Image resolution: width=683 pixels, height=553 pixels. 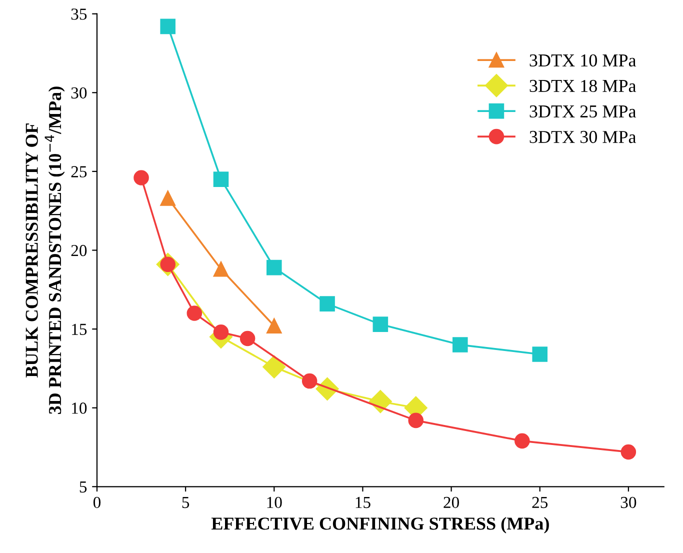 What do you see at coordinates (540, 502) in the screenshot?
I see `x-tick-label: 25` at bounding box center [540, 502].